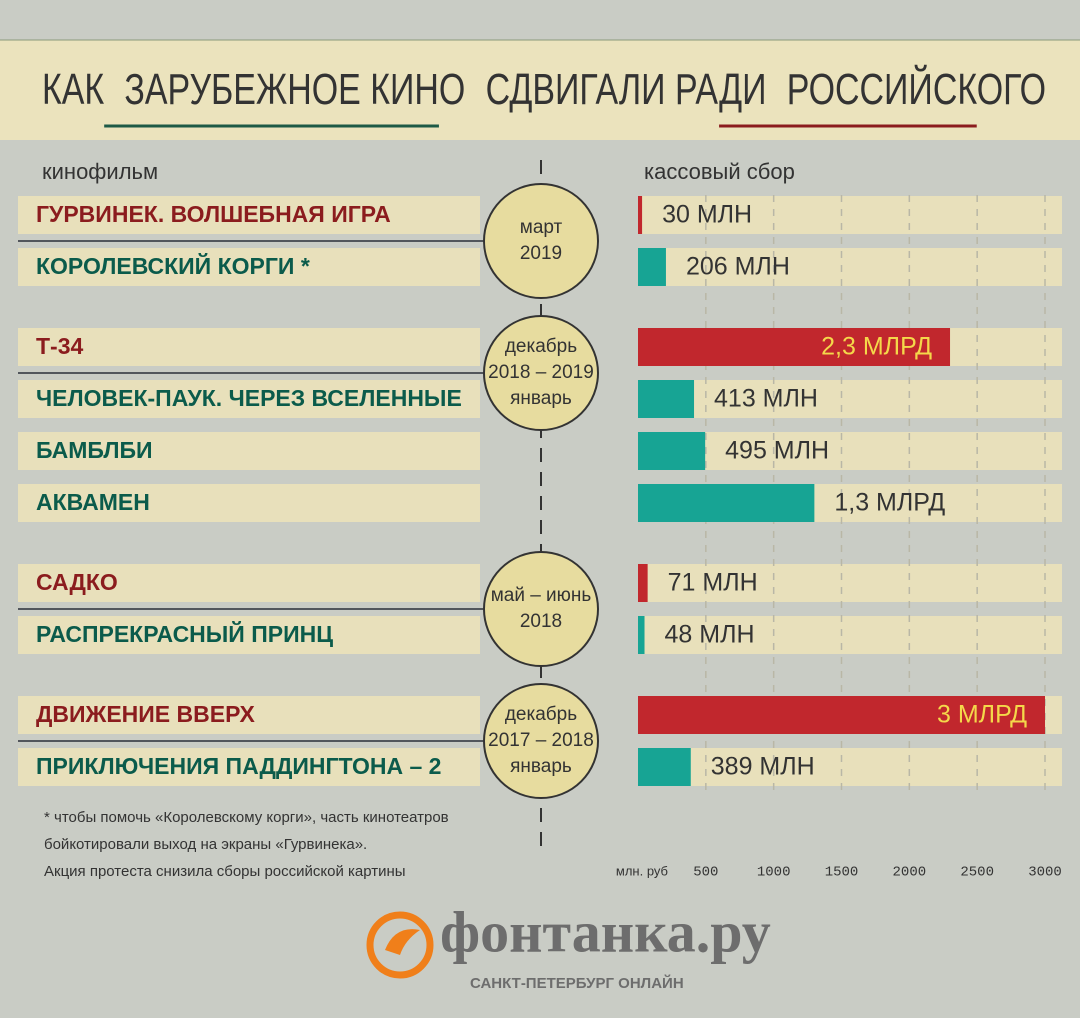  What do you see at coordinates (719, 171) in the screenshot?
I see `value-axis-label: кассовый сбор` at bounding box center [719, 171].